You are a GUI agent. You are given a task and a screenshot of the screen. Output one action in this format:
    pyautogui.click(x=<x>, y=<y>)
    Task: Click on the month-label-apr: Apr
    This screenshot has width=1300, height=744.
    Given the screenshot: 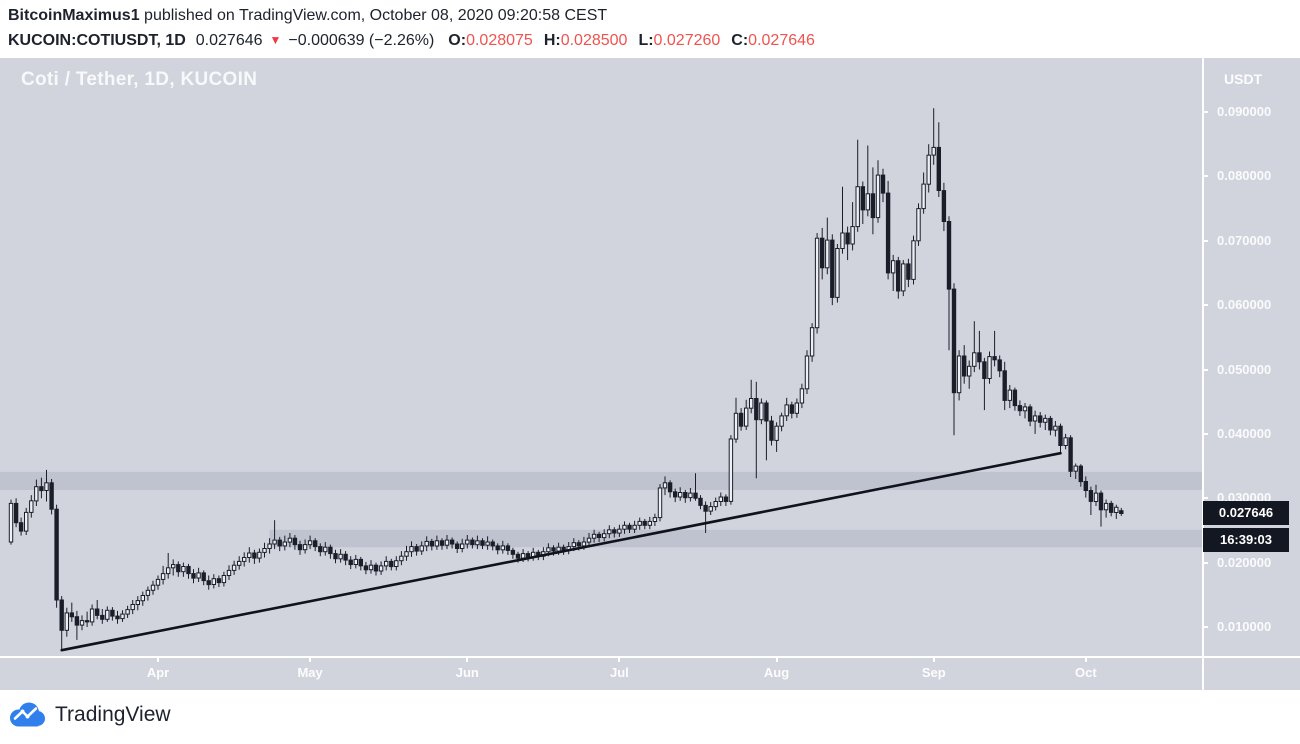 What is the action you would take?
    pyautogui.click(x=158, y=672)
    